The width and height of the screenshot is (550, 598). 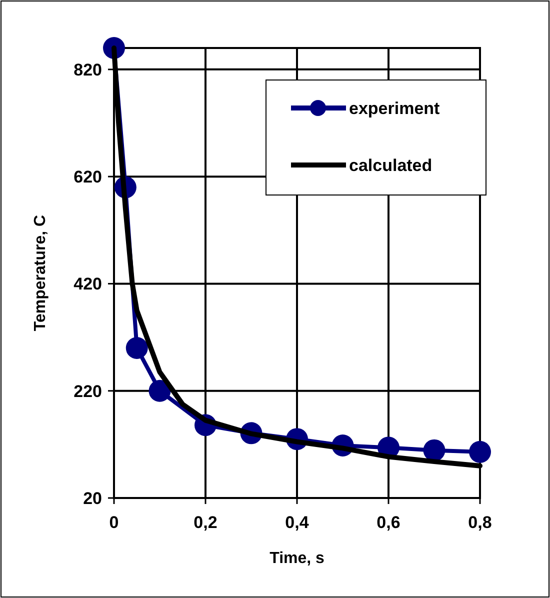 What do you see at coordinates (388, 522) in the screenshot?
I see `x-tick-label: 0,6` at bounding box center [388, 522].